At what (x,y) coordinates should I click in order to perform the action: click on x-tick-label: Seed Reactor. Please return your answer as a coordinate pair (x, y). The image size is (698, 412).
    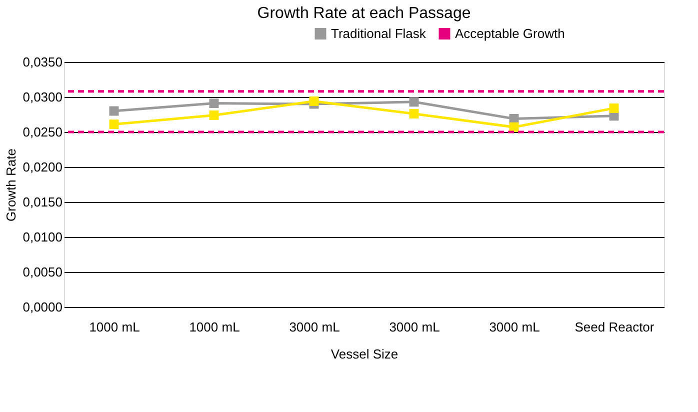
    Looking at the image, I should click on (614, 327).